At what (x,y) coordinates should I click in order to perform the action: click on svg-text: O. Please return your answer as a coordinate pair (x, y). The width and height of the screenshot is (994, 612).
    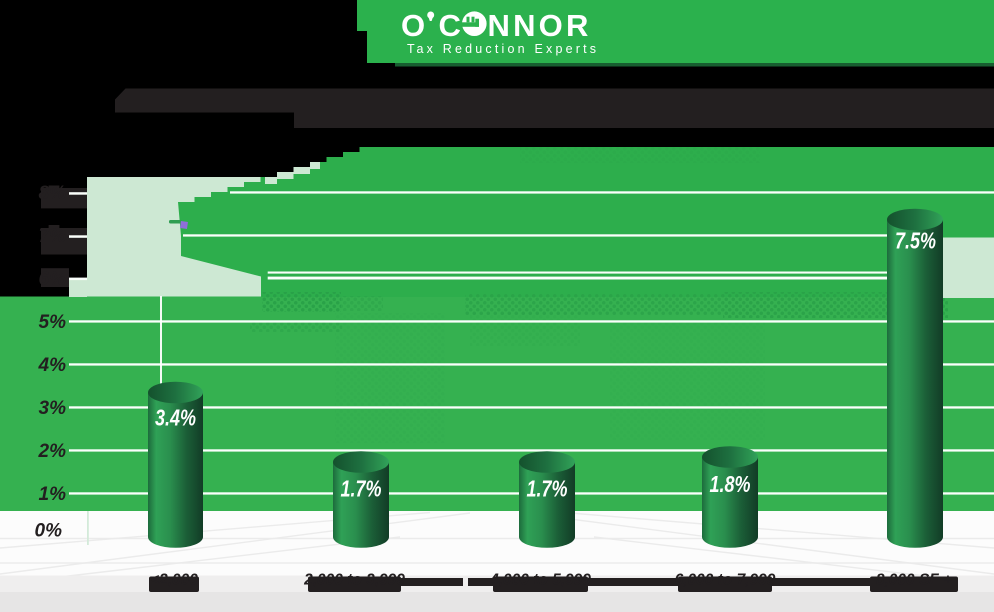
    Looking at the image, I should click on (413, 25).